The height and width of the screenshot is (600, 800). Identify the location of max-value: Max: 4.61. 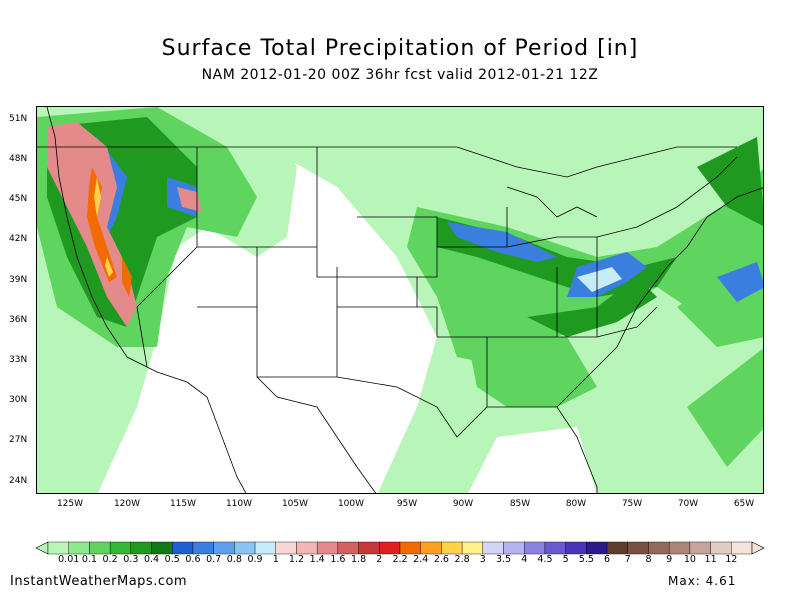
(702, 581).